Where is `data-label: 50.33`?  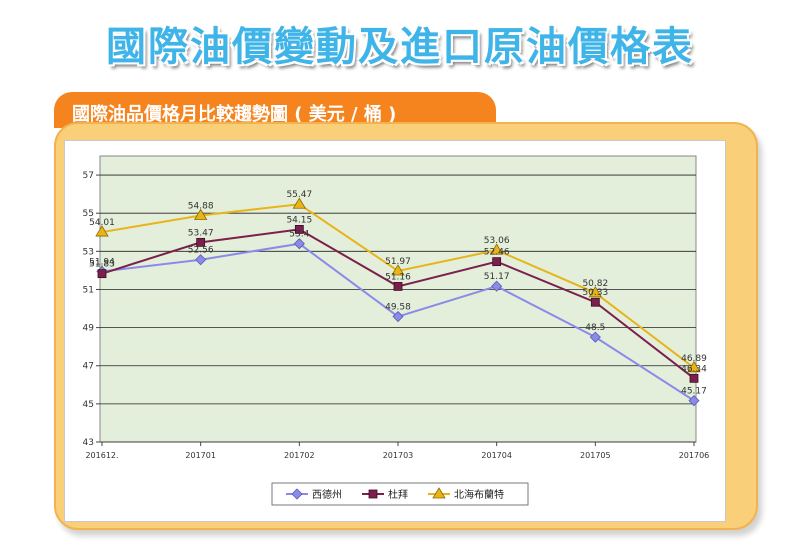 data-label: 50.33 is located at coordinates (595, 293).